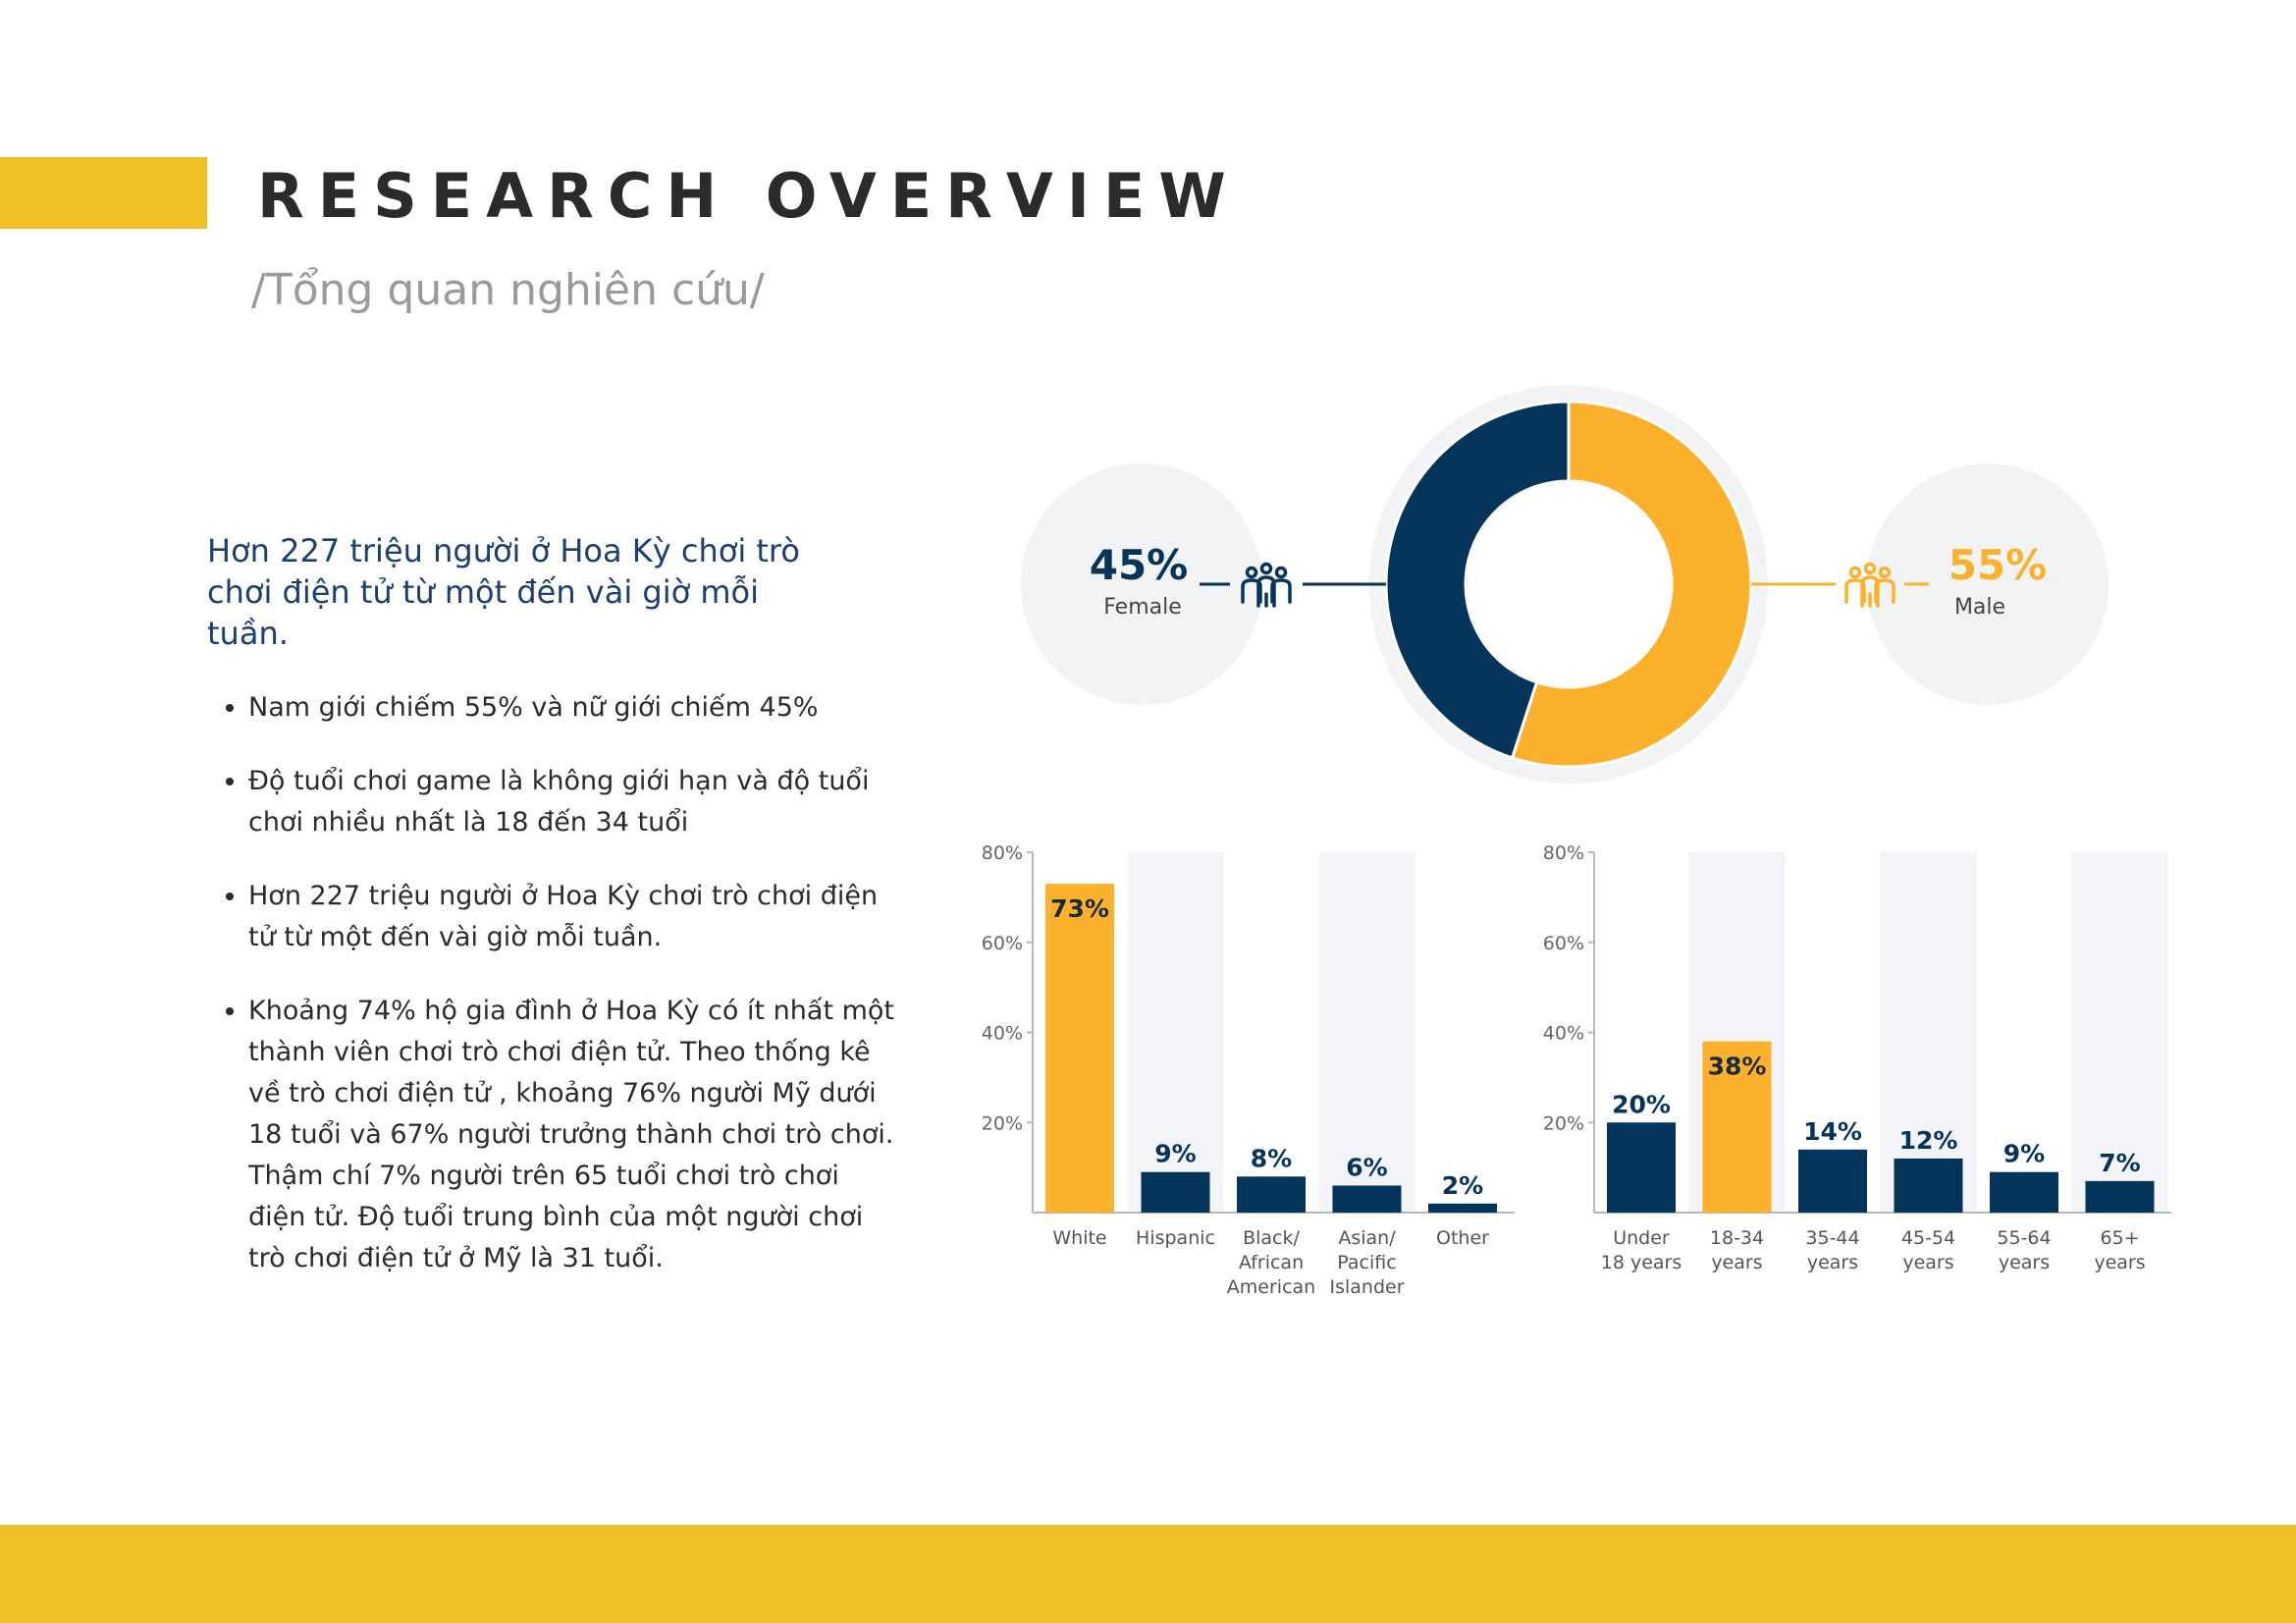  I want to click on x-tick-label: Hispanic, so click(1175, 1238).